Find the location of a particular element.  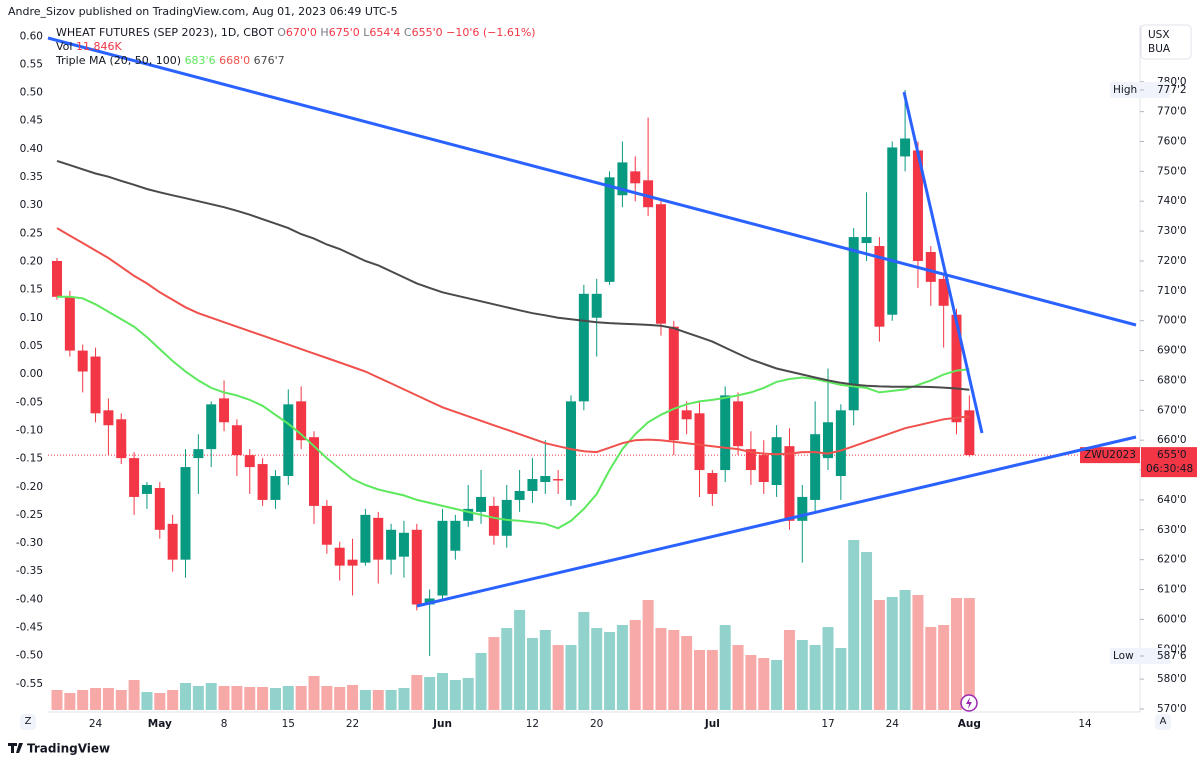

ohlc-value: 654'4 is located at coordinates (385, 32).